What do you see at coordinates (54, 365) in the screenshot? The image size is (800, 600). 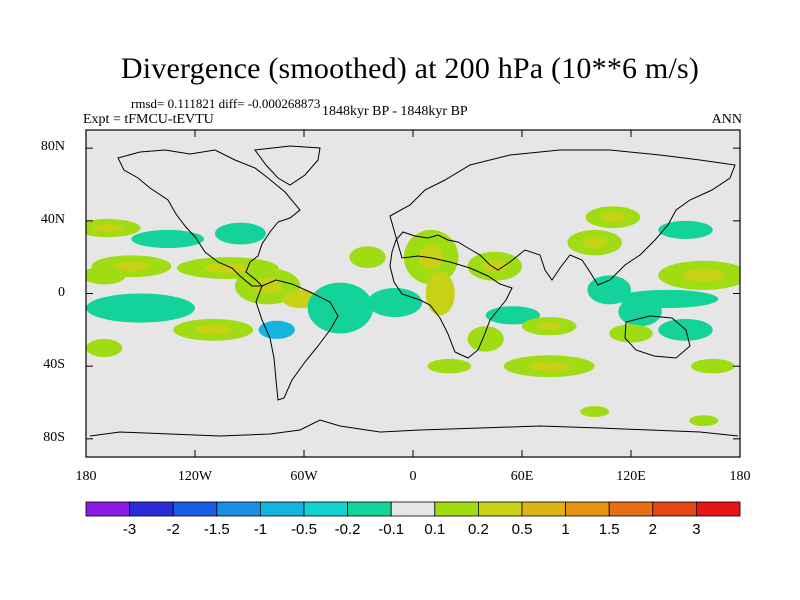 I see `lat-label-3: 40S` at bounding box center [54, 365].